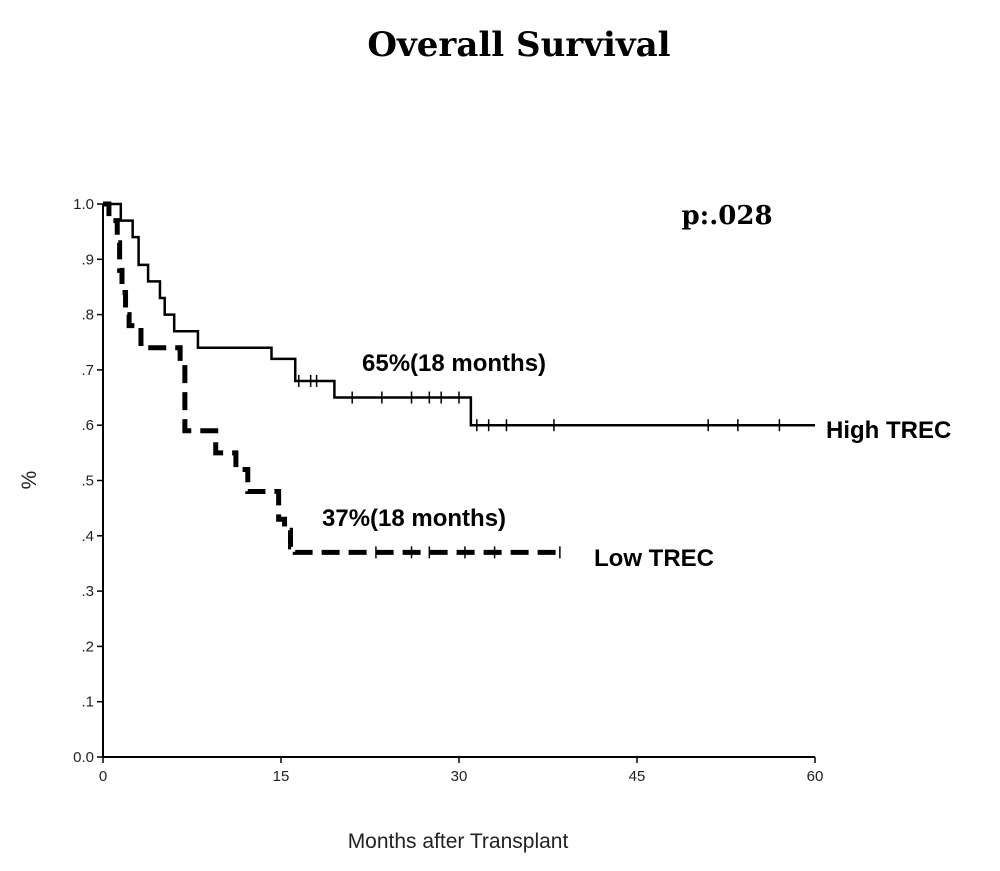 The image size is (1000, 871). I want to click on high-trec-annotation: 65%(18 months), so click(454, 363).